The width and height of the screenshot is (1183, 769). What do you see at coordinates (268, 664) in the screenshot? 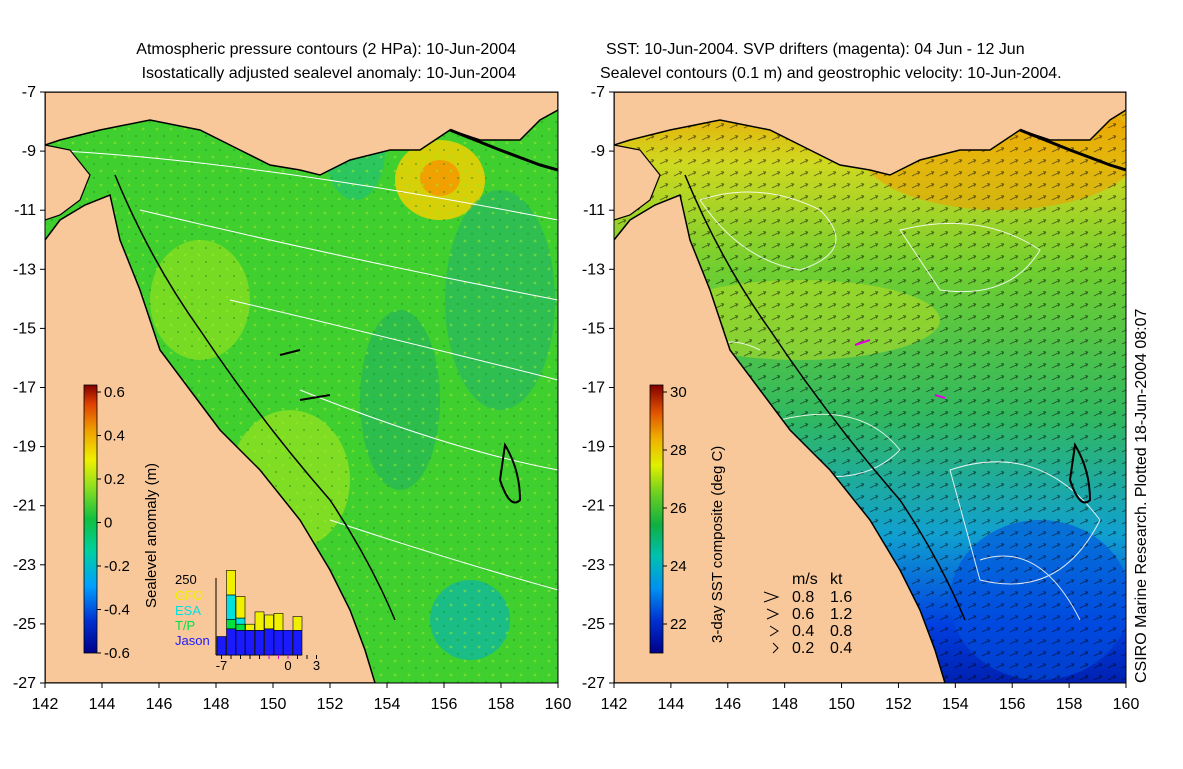
I see `inset-x-ticks: -7 0 3` at bounding box center [268, 664].